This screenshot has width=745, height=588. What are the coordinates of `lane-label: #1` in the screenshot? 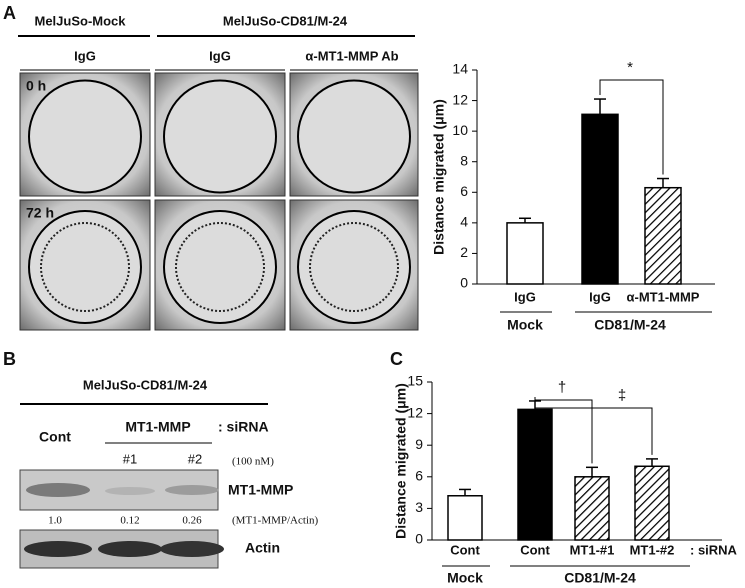 It's located at (130, 458).